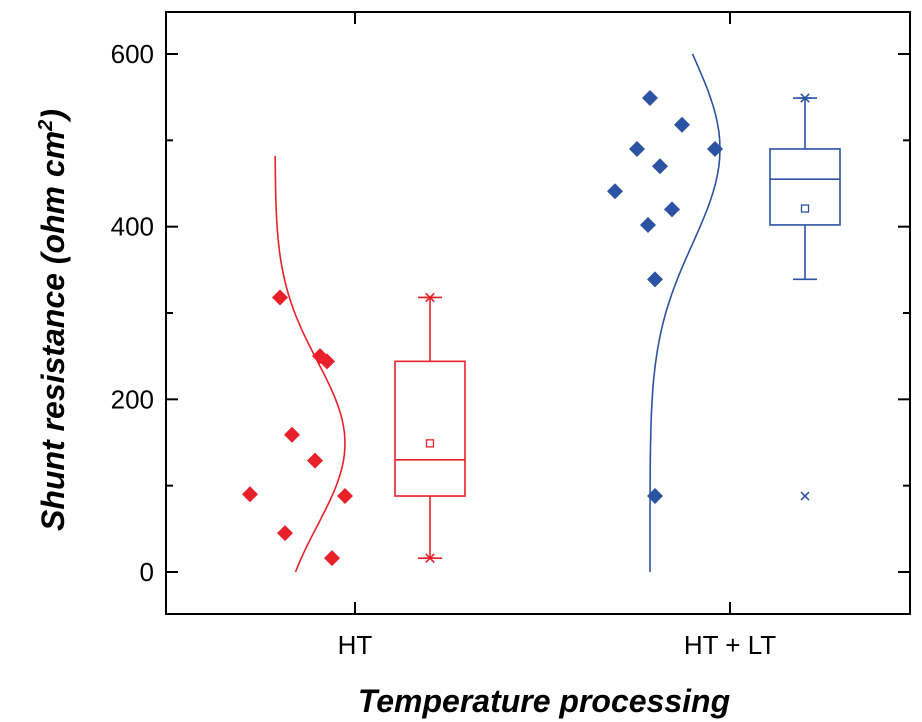 This screenshot has width=922, height=722. I want to click on y-tick-label: 200, so click(132, 399).